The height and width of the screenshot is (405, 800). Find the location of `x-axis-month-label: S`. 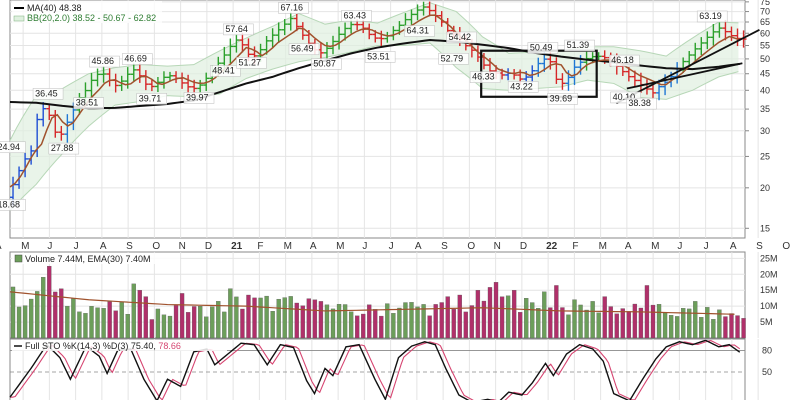

x-axis-month-label: S is located at coordinates (444, 246).